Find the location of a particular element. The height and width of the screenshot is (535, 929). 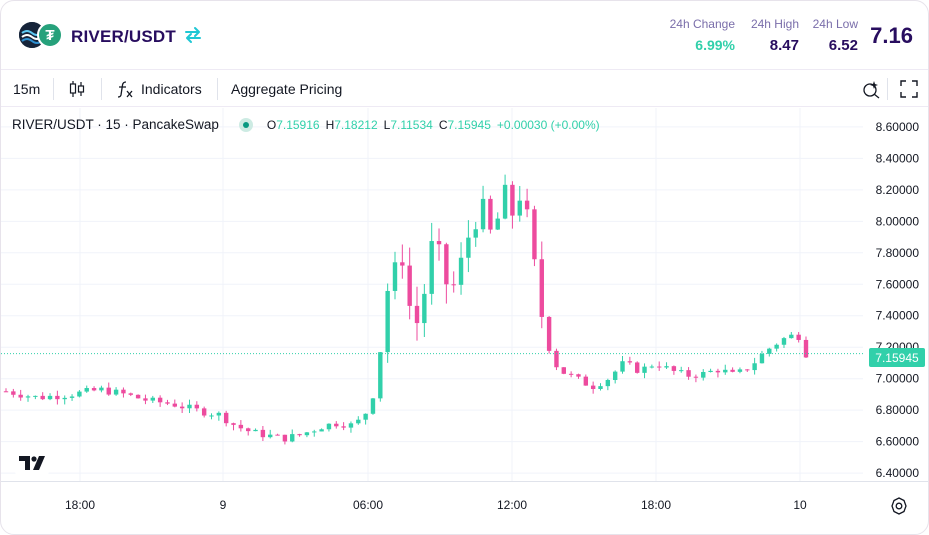

interval-button: 15m is located at coordinates (27, 88).